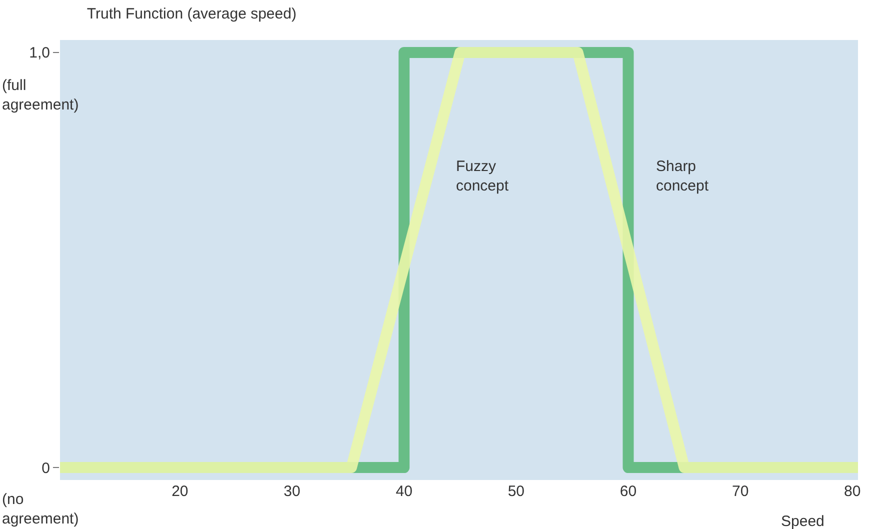 This screenshot has width=869, height=529. What do you see at coordinates (483, 176) in the screenshot?
I see `series-label: Fuzzy concept` at bounding box center [483, 176].